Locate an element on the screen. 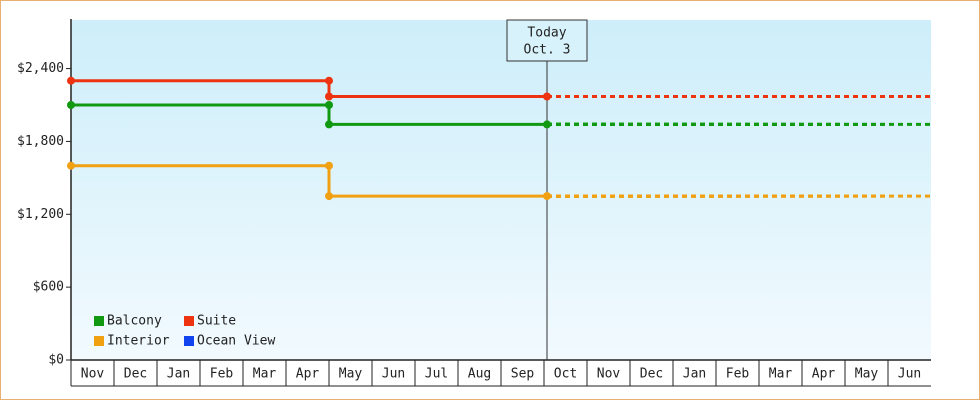 The width and height of the screenshot is (980, 400). today-label: Today is located at coordinates (546, 33).